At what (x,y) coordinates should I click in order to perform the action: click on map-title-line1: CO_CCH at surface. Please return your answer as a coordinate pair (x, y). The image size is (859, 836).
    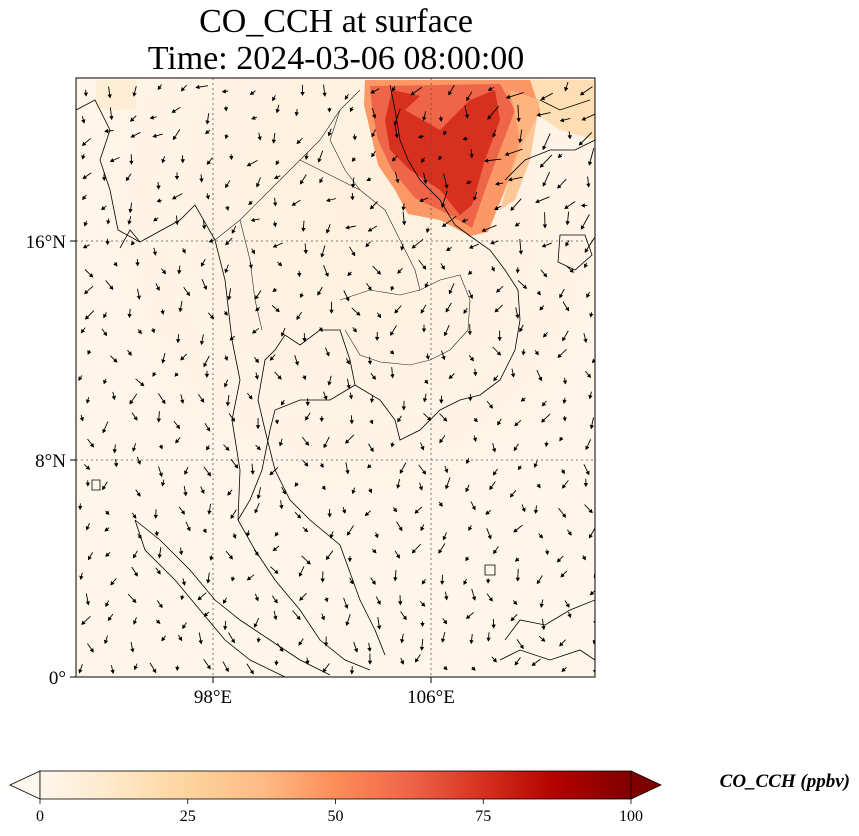
    Looking at the image, I should click on (336, 21).